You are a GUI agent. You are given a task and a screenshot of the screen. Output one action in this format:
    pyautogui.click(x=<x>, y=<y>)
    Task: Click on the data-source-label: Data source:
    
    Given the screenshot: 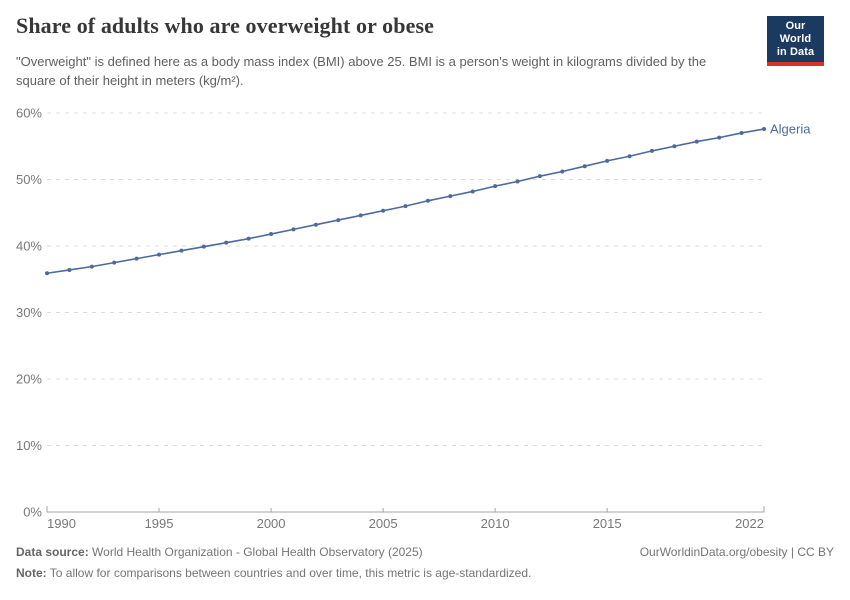 What is the action you would take?
    pyautogui.click(x=52, y=552)
    